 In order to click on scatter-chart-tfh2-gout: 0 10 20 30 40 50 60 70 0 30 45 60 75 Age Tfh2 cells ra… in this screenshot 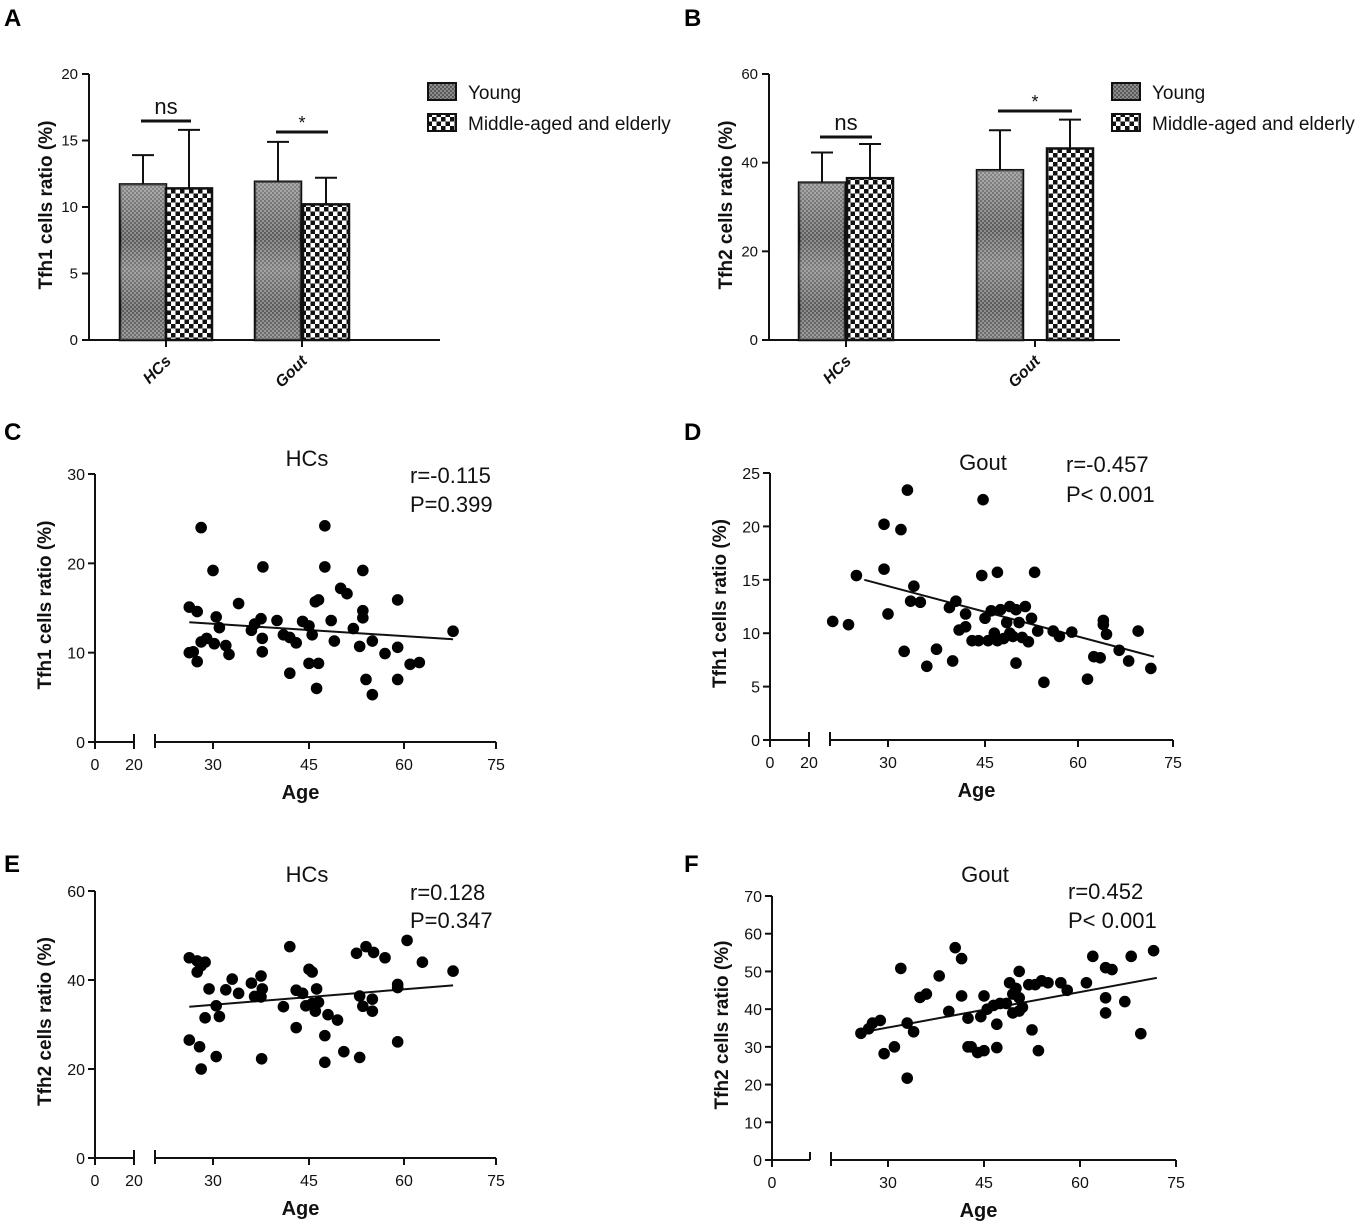, I will do `click(948, 1042)`.